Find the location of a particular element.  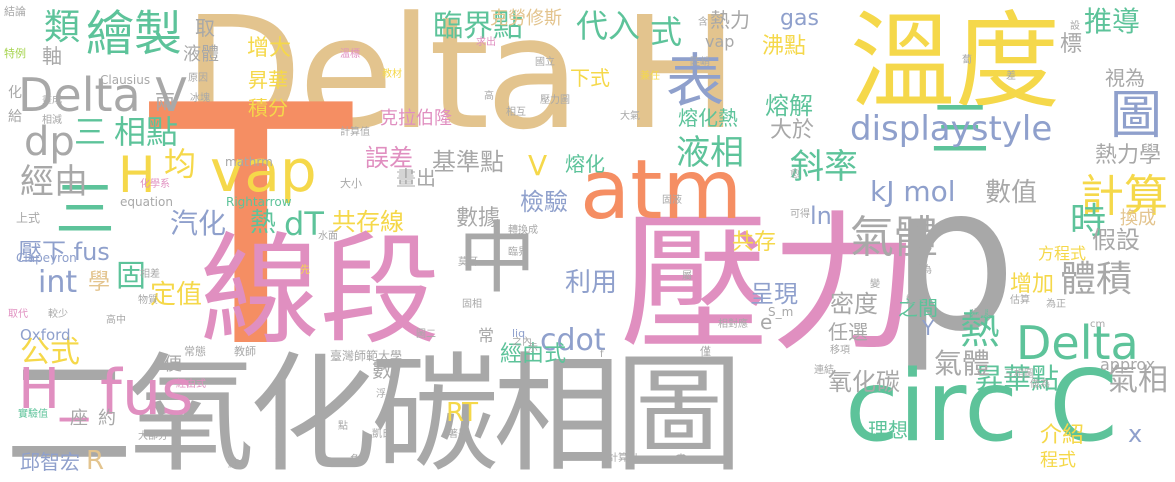

word-shi-wei: 視為 is located at coordinates (1125, 78).